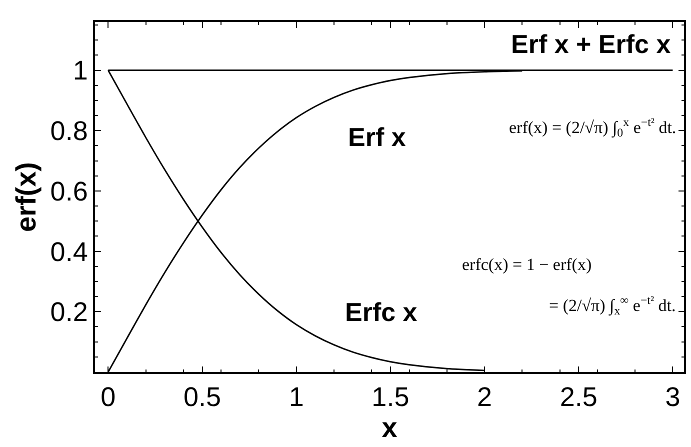 This screenshot has height=447, width=691. What do you see at coordinates (80, 71) in the screenshot?
I see `y-tick-label: 1` at bounding box center [80, 71].